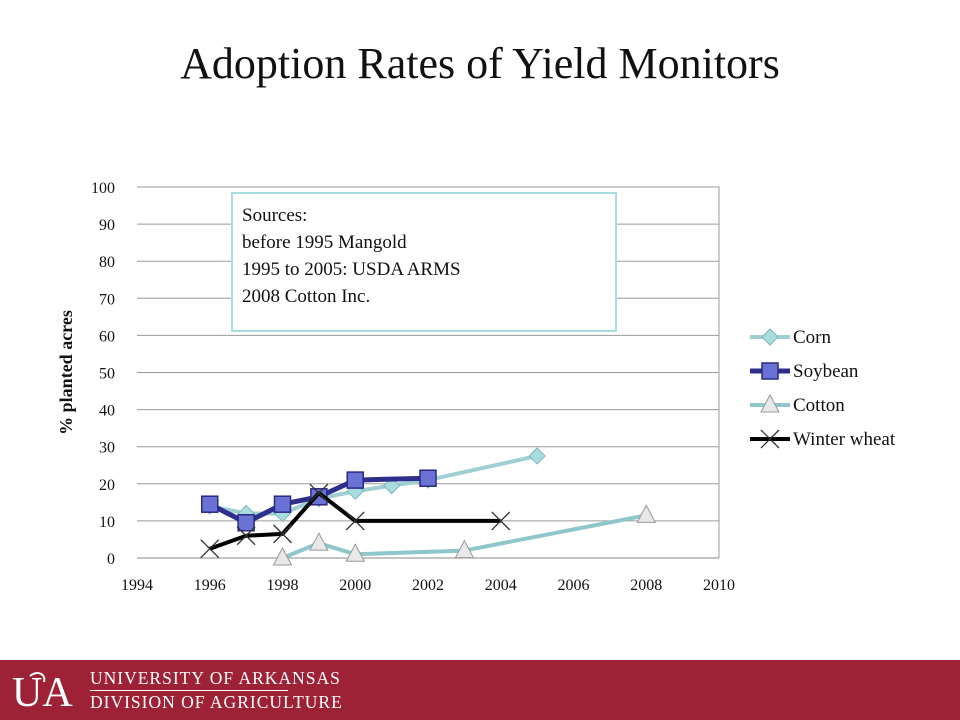 This screenshot has height=720, width=960. I want to click on legend-item: Soybean, so click(804, 371).